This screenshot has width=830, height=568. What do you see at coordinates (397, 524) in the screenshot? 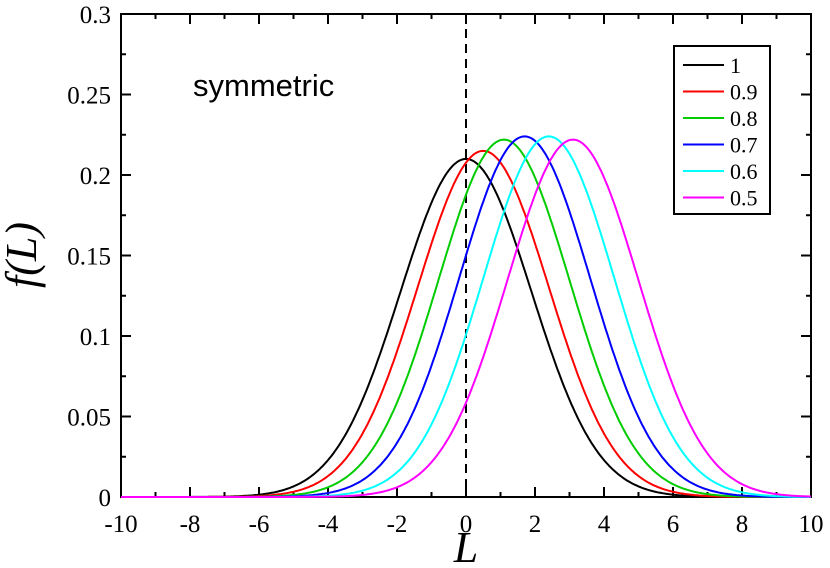
I see `x-tick-label: -2` at bounding box center [397, 524].